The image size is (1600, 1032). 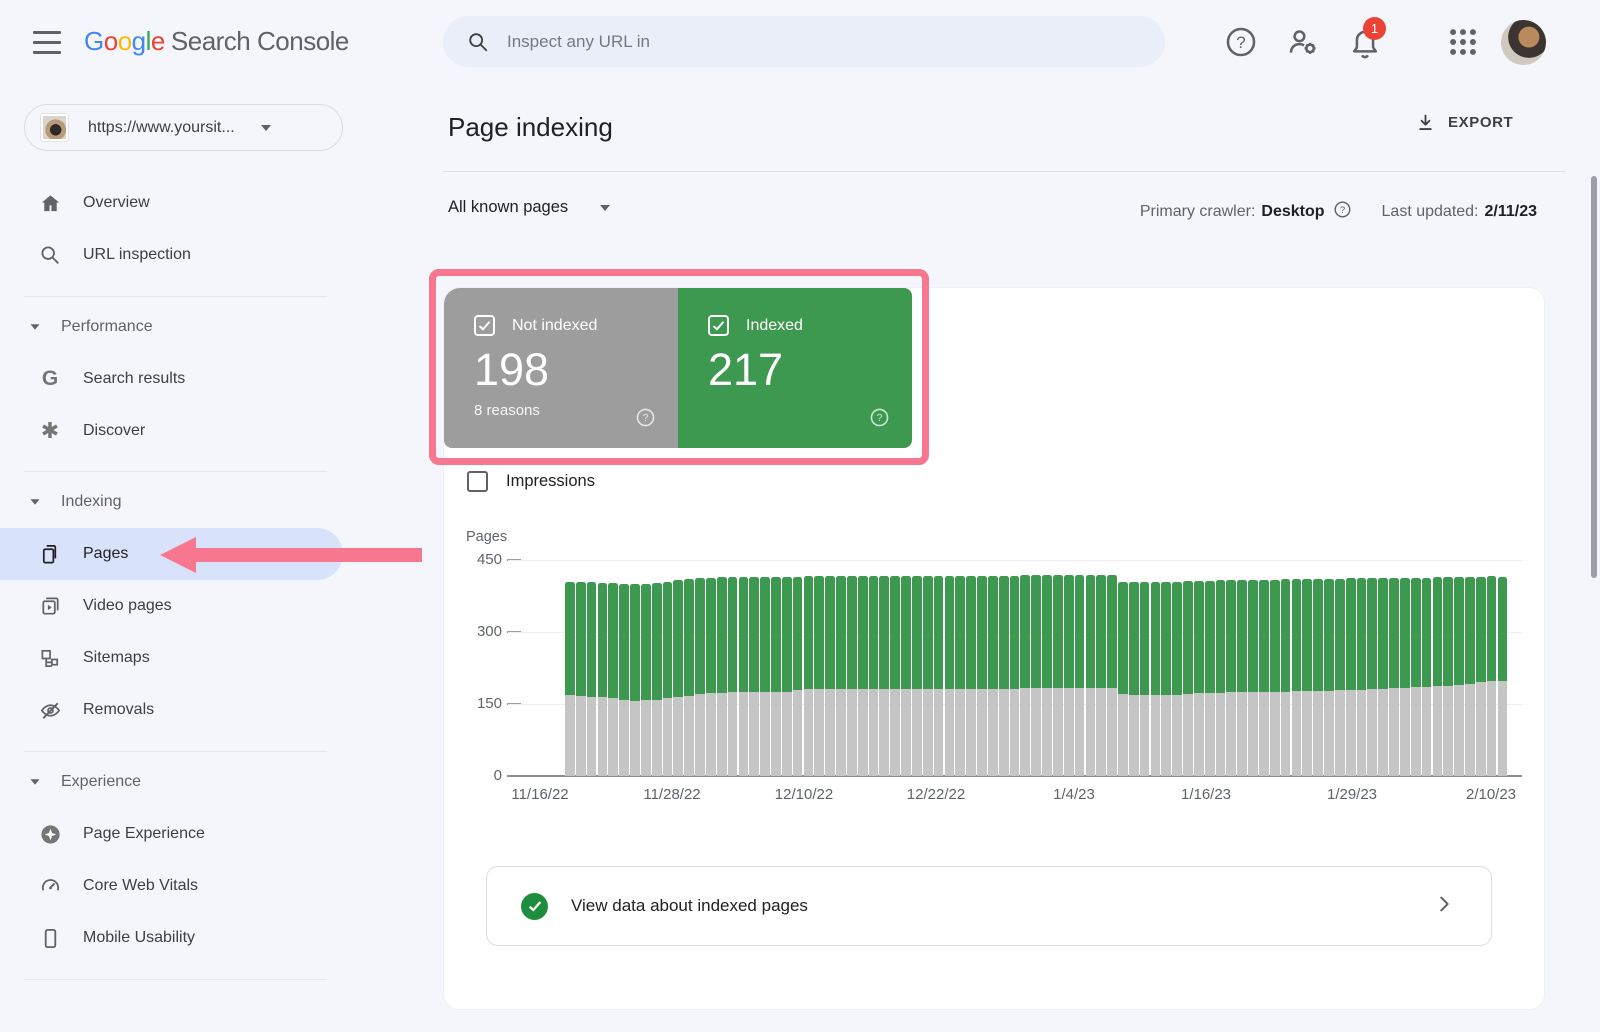 I want to click on impressions-label: Impressions, so click(x=550, y=481).